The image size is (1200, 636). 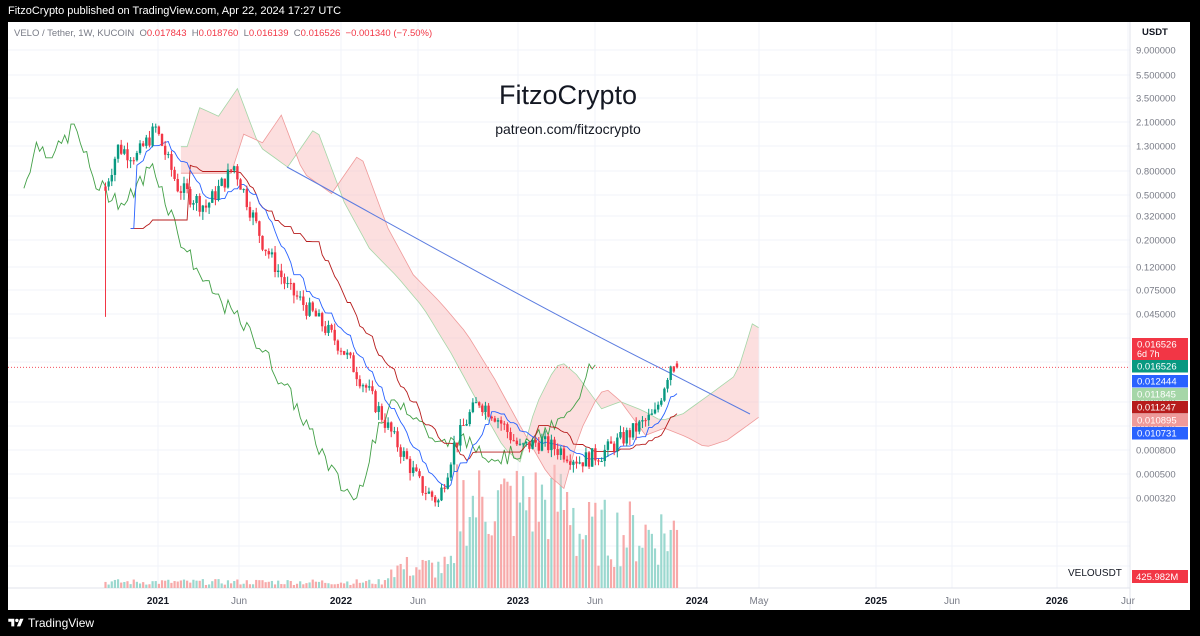 I want to click on price-tick-label: 0.075000, so click(x=1156, y=291).